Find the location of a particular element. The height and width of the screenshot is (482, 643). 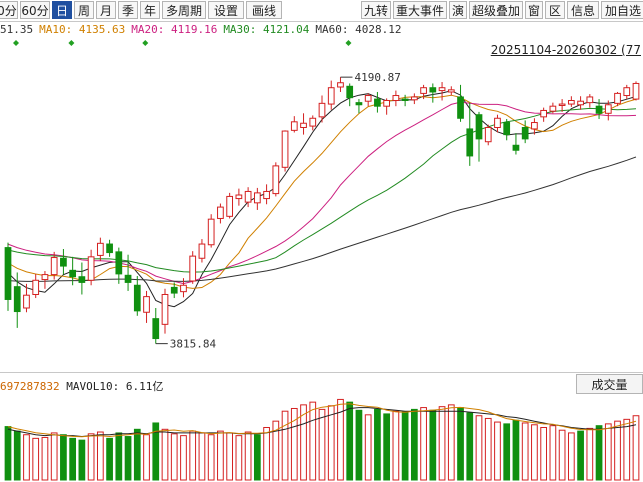

ma-legend-item-1: MA10: 4135.63 is located at coordinates (82, 29).